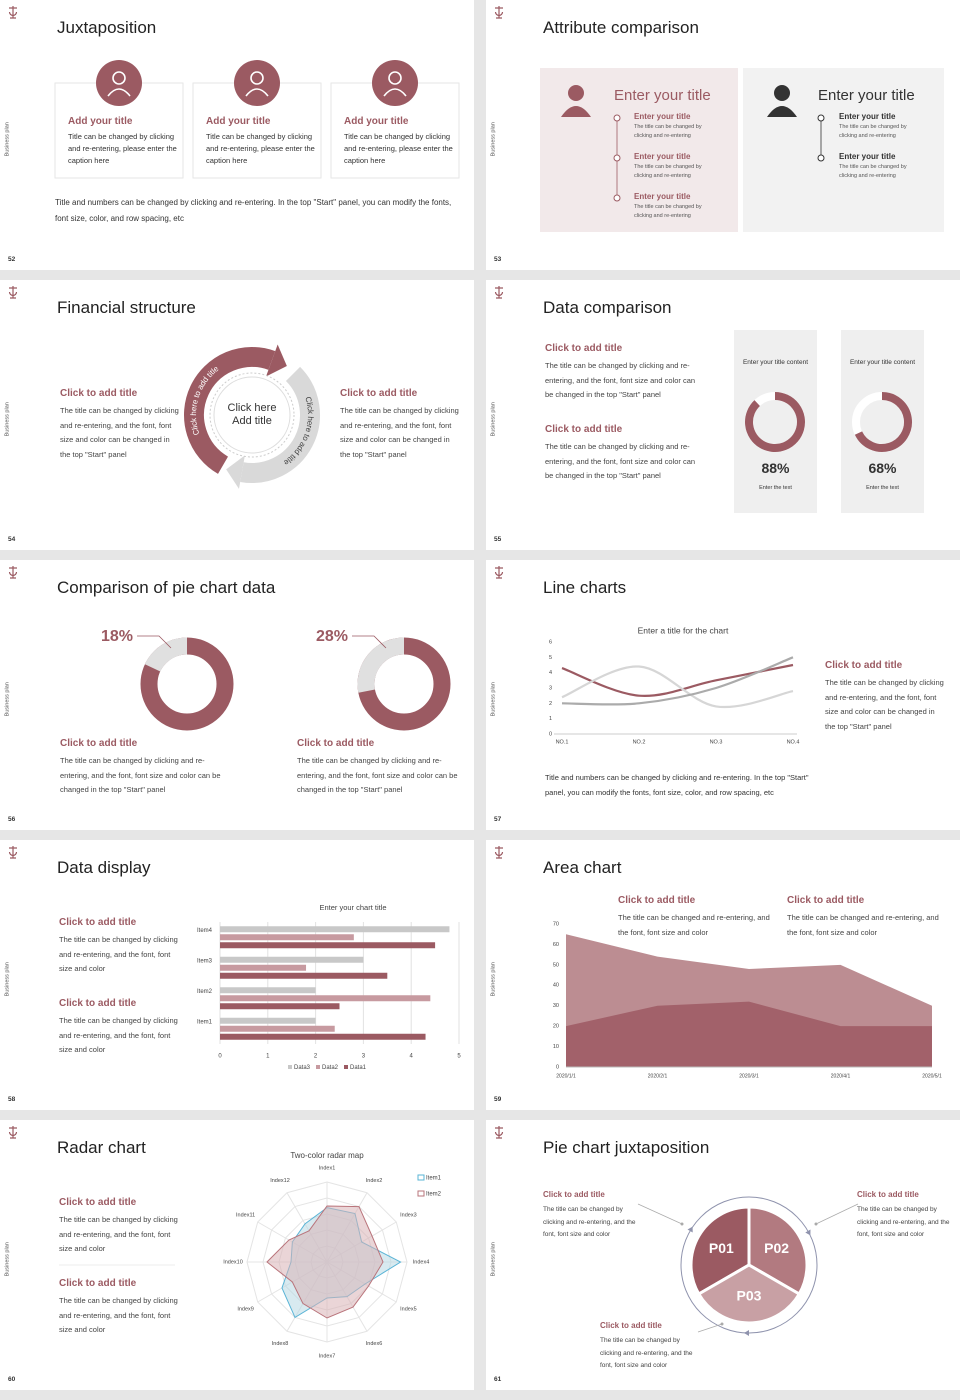 The width and height of the screenshot is (960, 1400). I want to click on y-tick-label: 6, so click(550, 642).